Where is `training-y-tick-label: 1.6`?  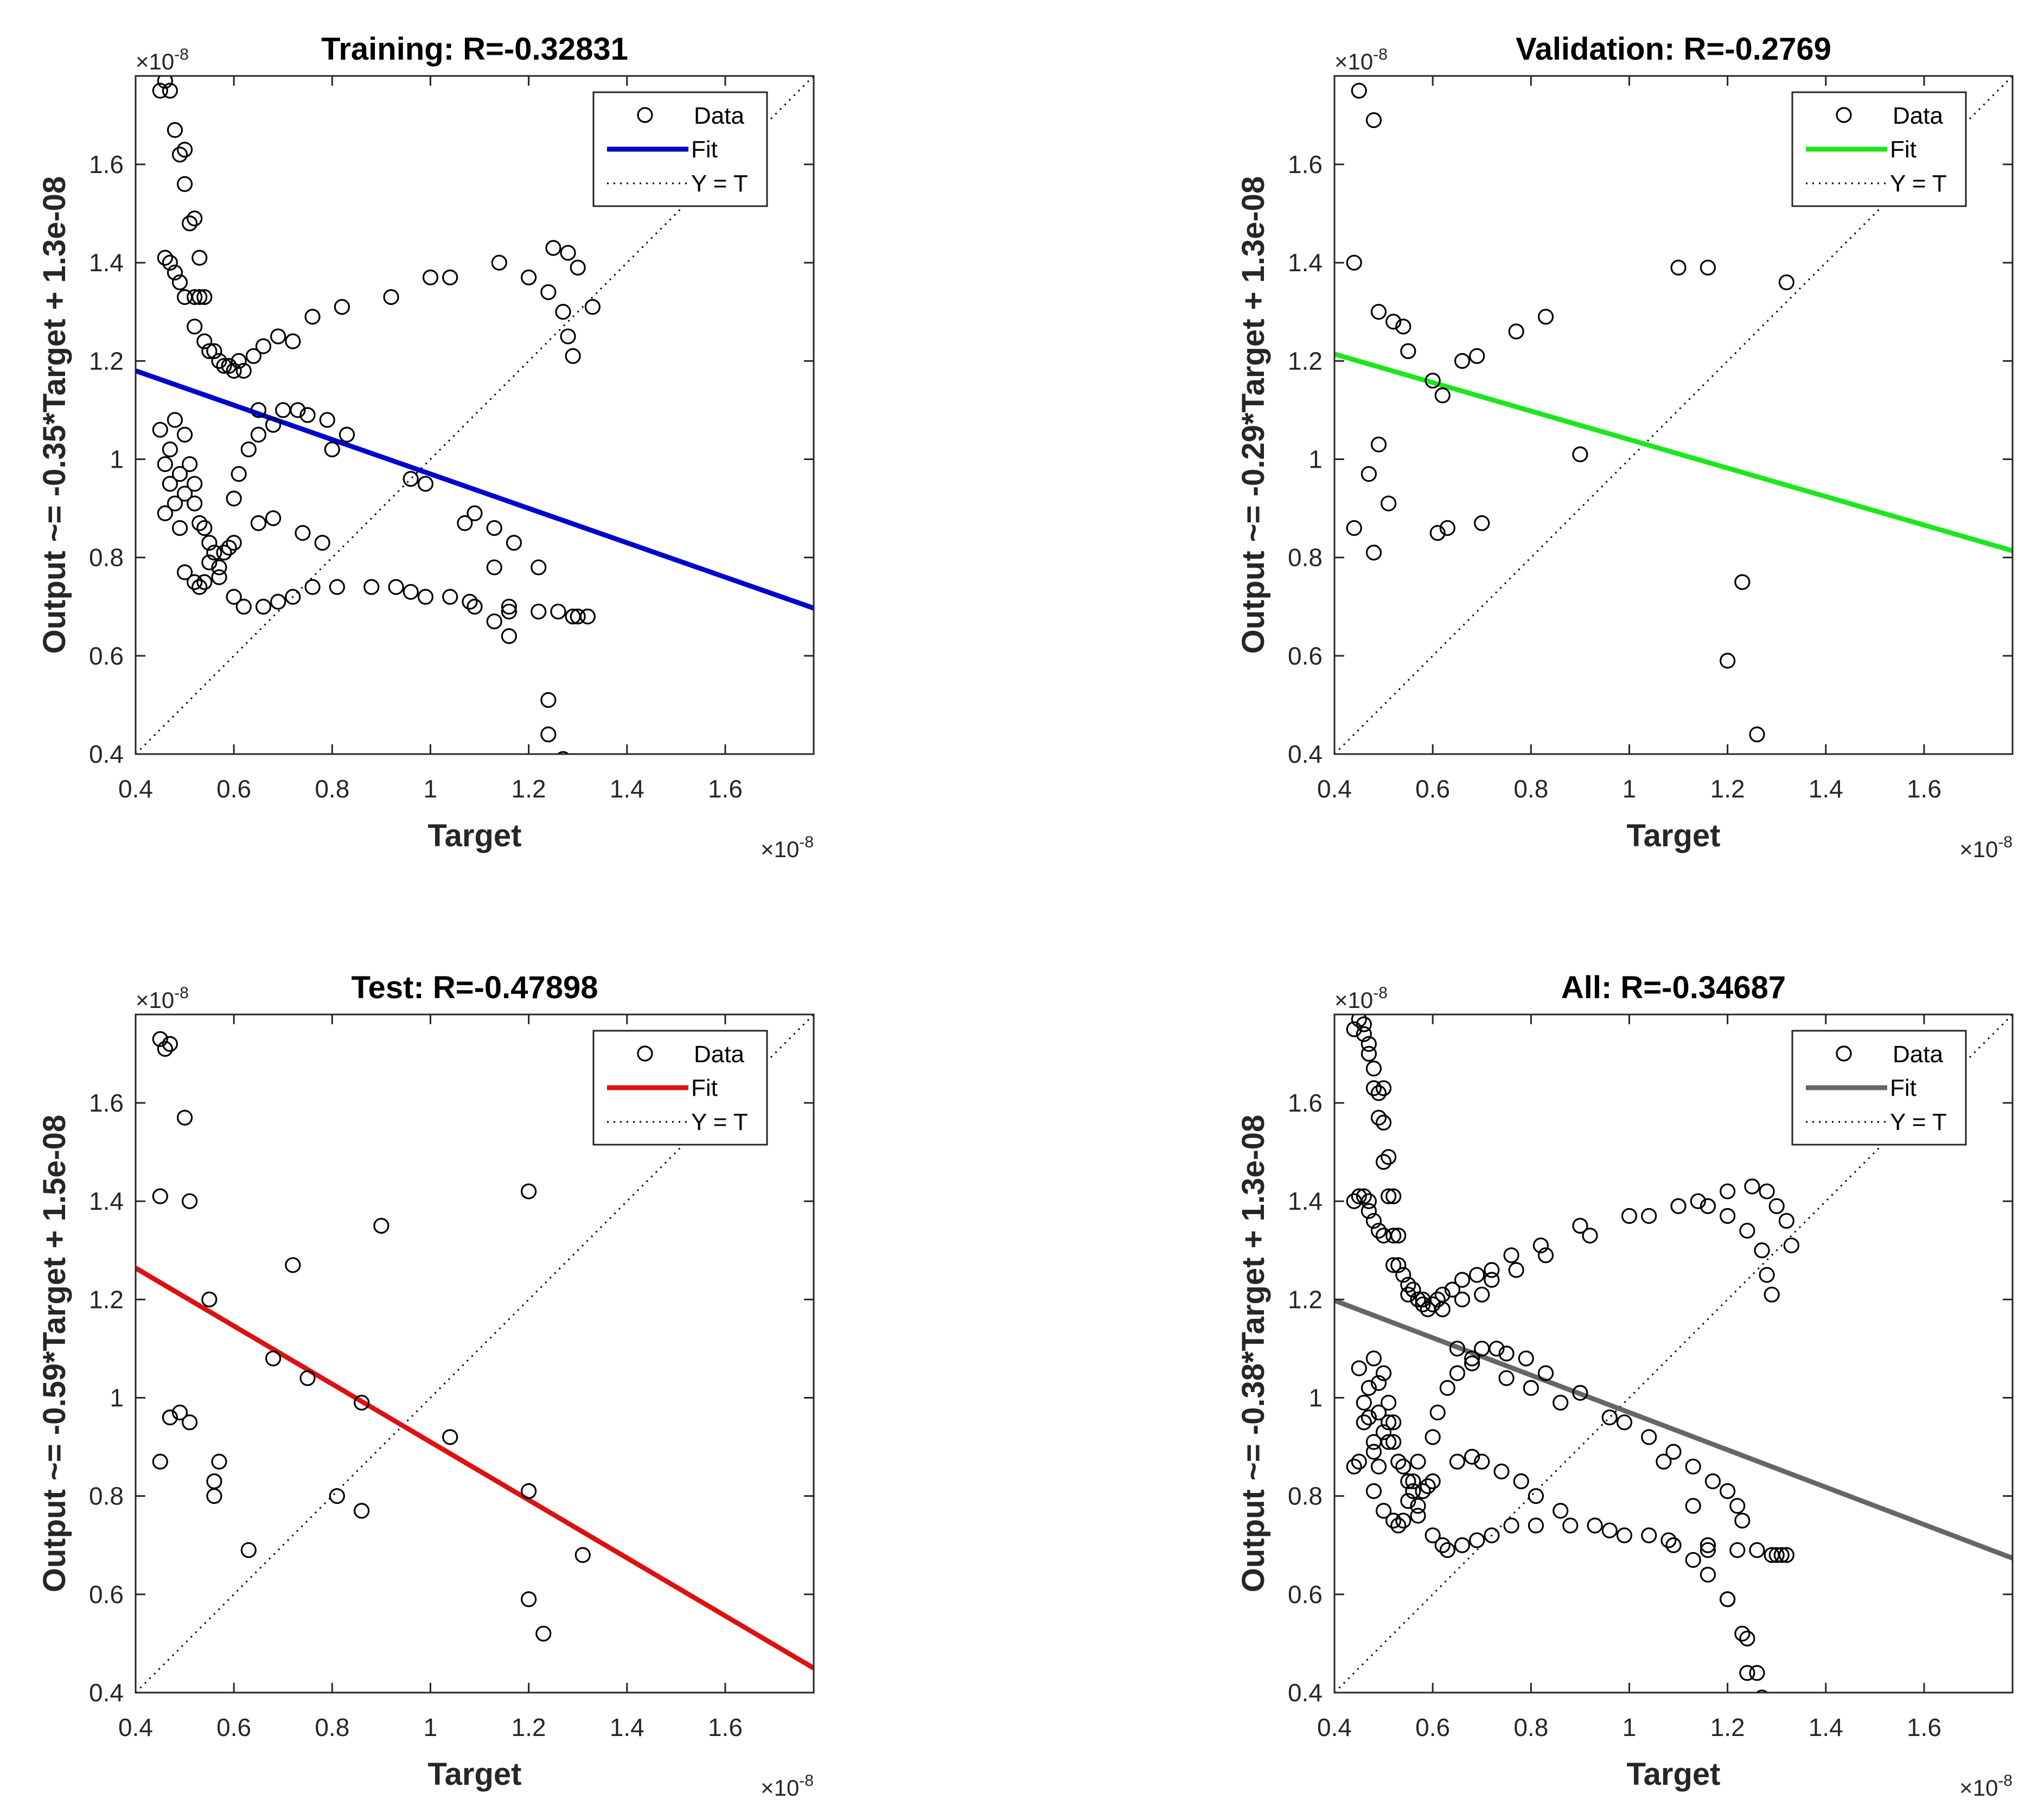
training-y-tick-label: 1.6 is located at coordinates (106, 164).